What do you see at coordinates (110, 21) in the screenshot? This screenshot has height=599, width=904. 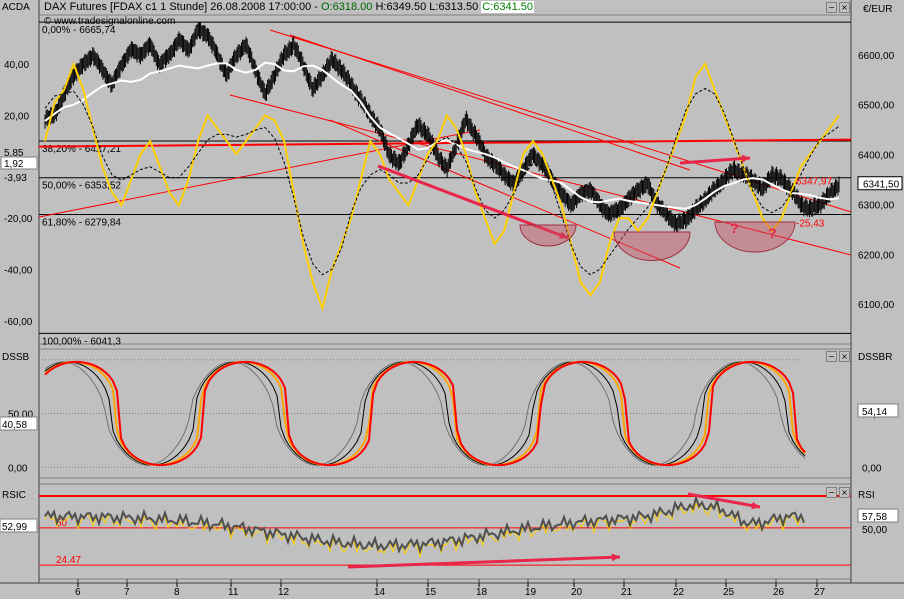 I see `watermark: © www.tradesignalonline.com` at bounding box center [110, 21].